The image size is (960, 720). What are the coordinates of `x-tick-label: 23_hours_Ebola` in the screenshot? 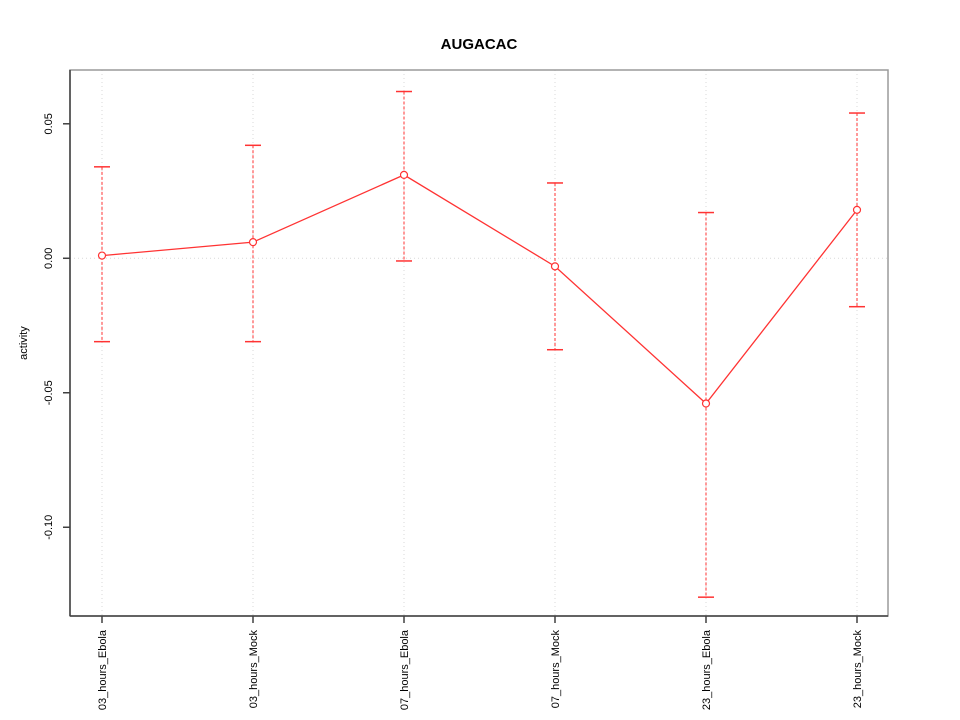 It's located at (707, 669).